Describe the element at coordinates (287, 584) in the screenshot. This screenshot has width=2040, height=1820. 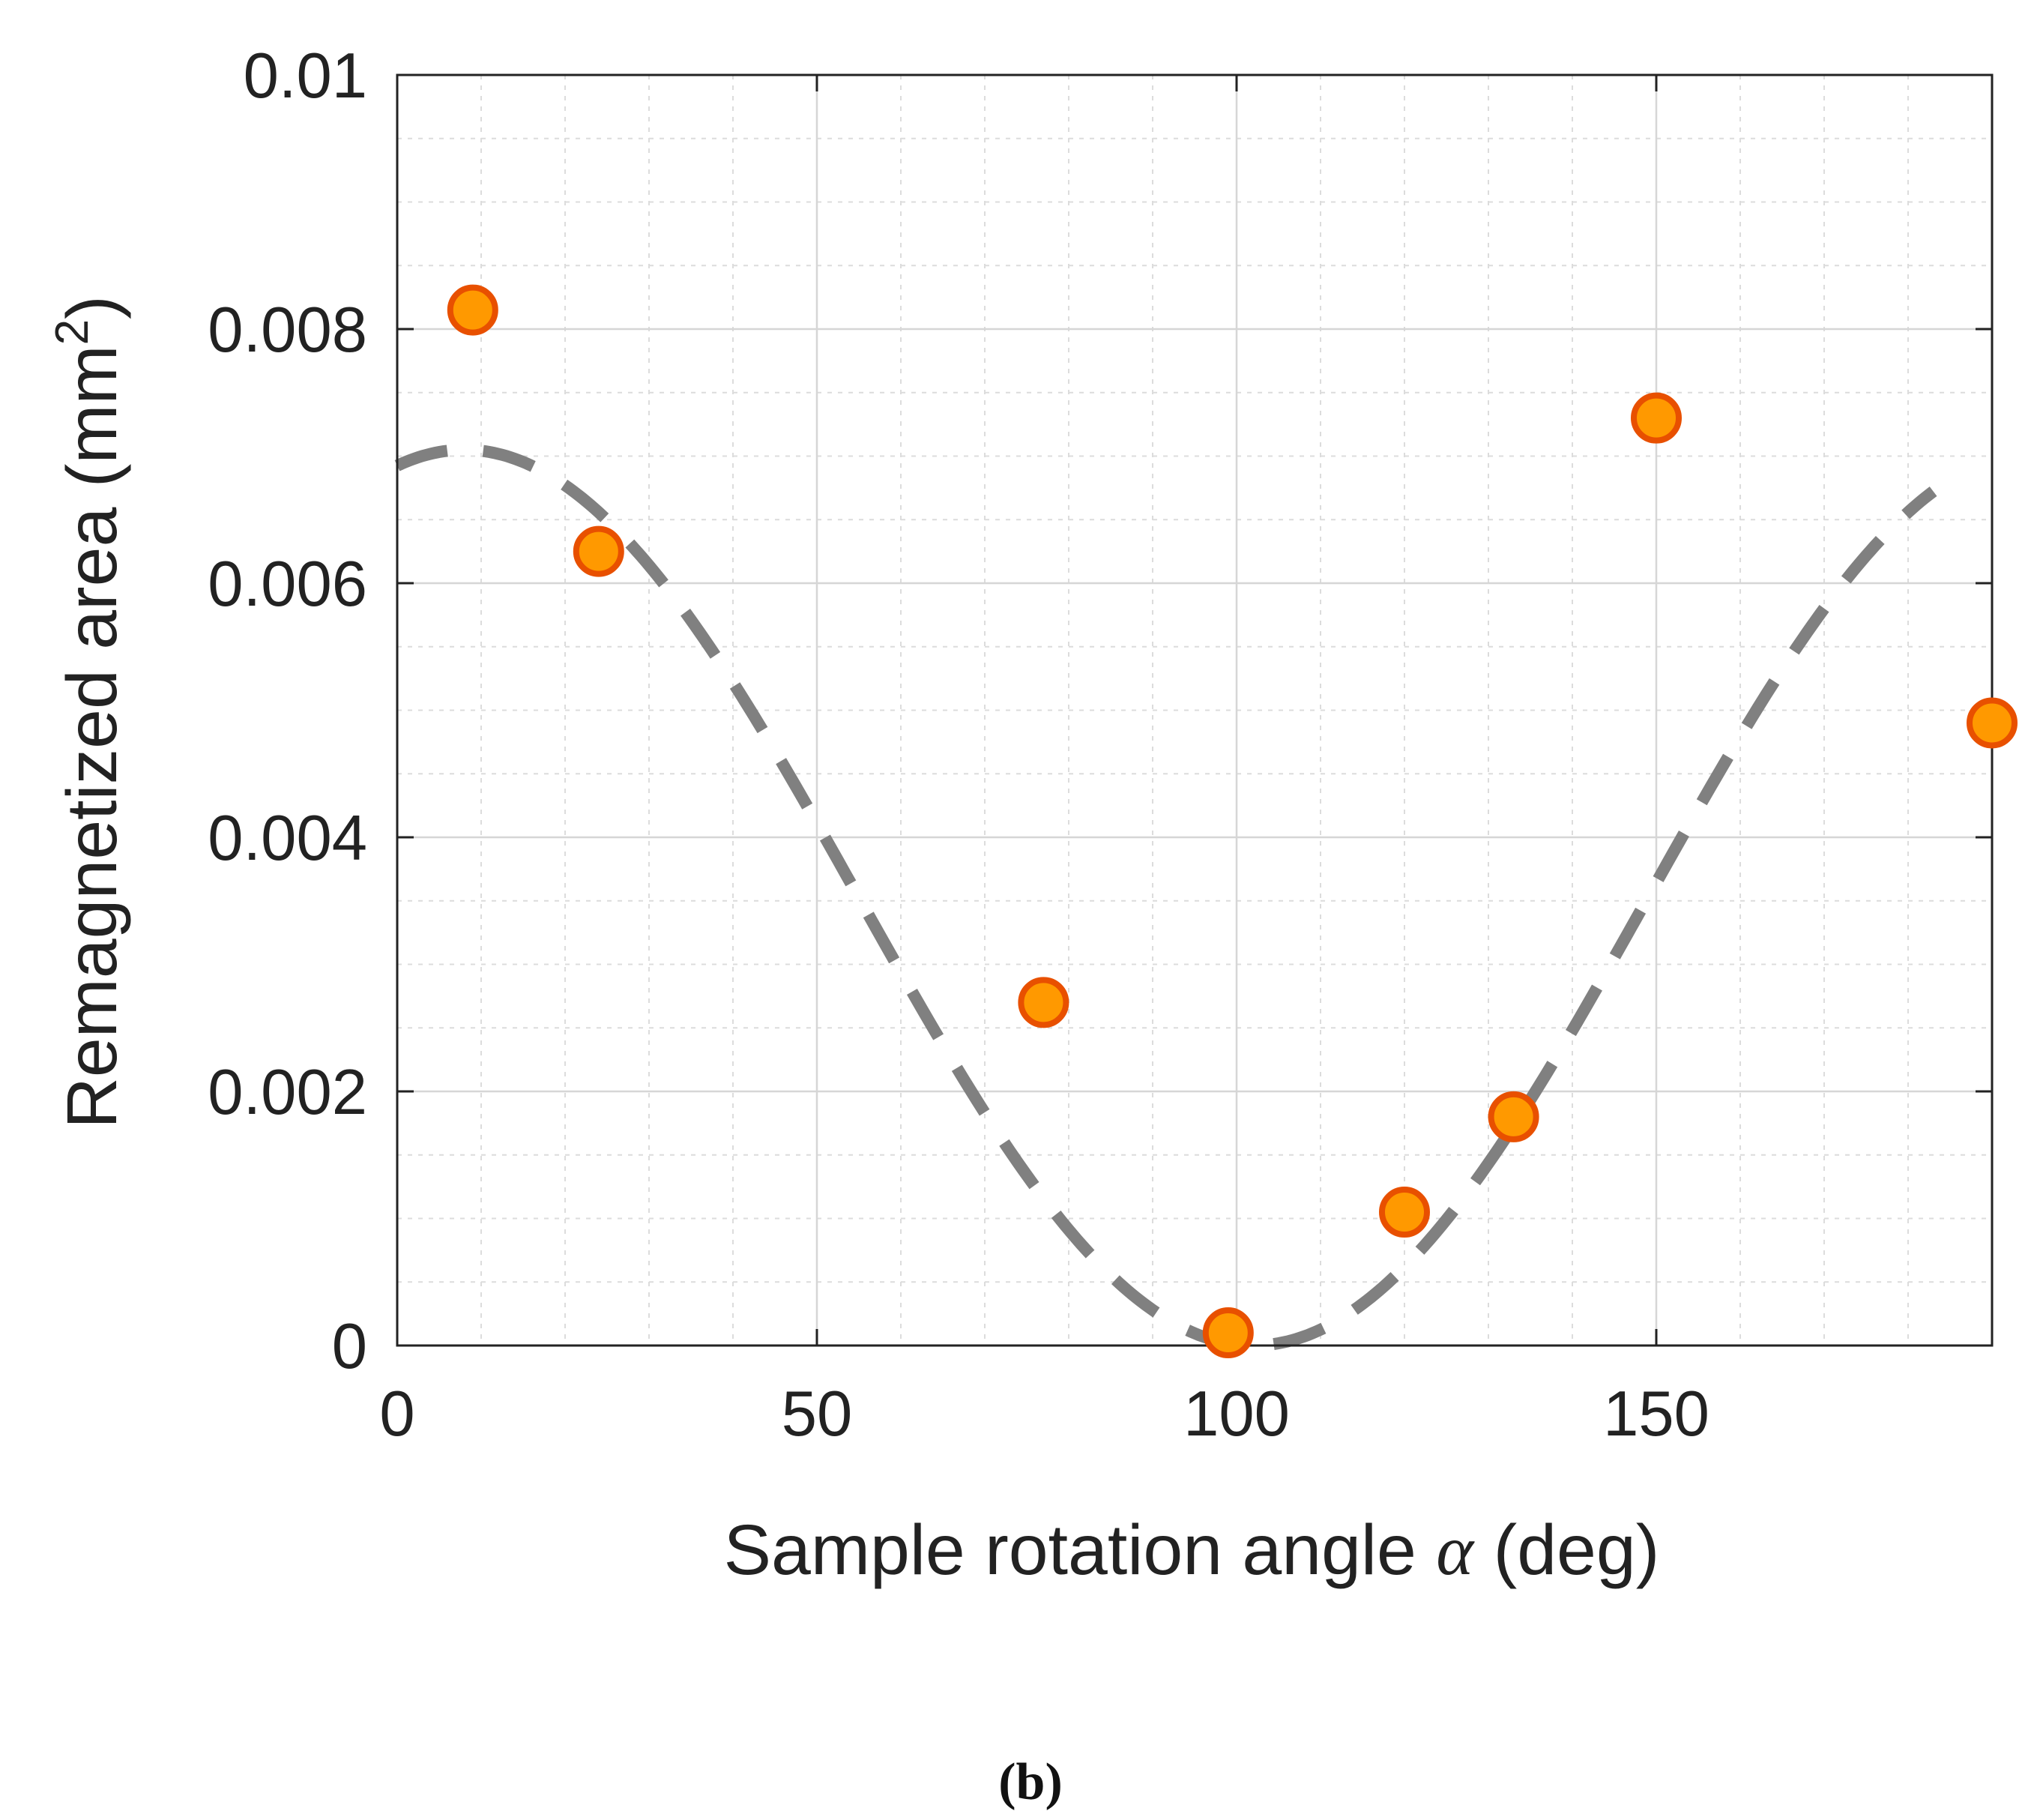
I see `y-tick-label: 0.006` at that location.